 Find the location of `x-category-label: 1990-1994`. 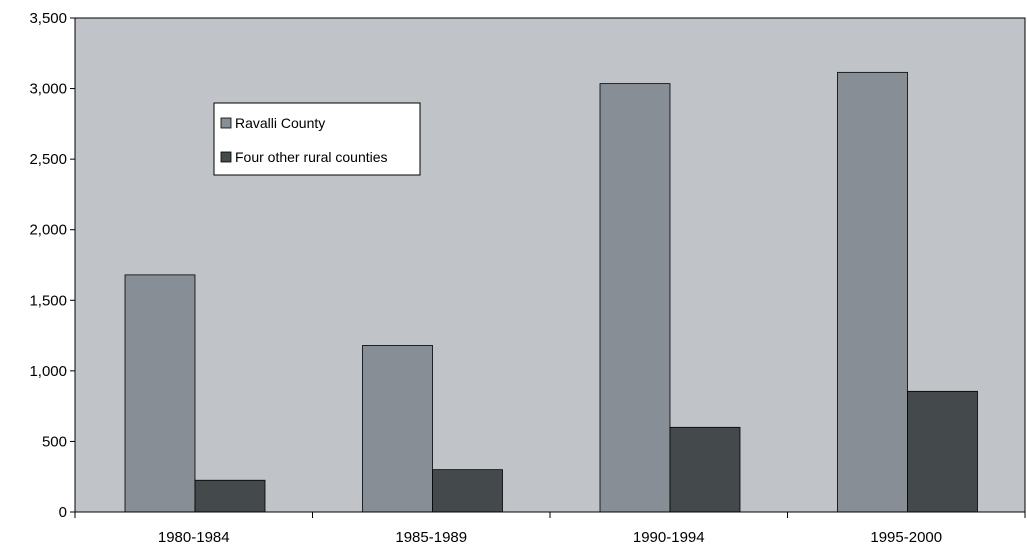

x-category-label: 1990-1994 is located at coordinates (669, 537).